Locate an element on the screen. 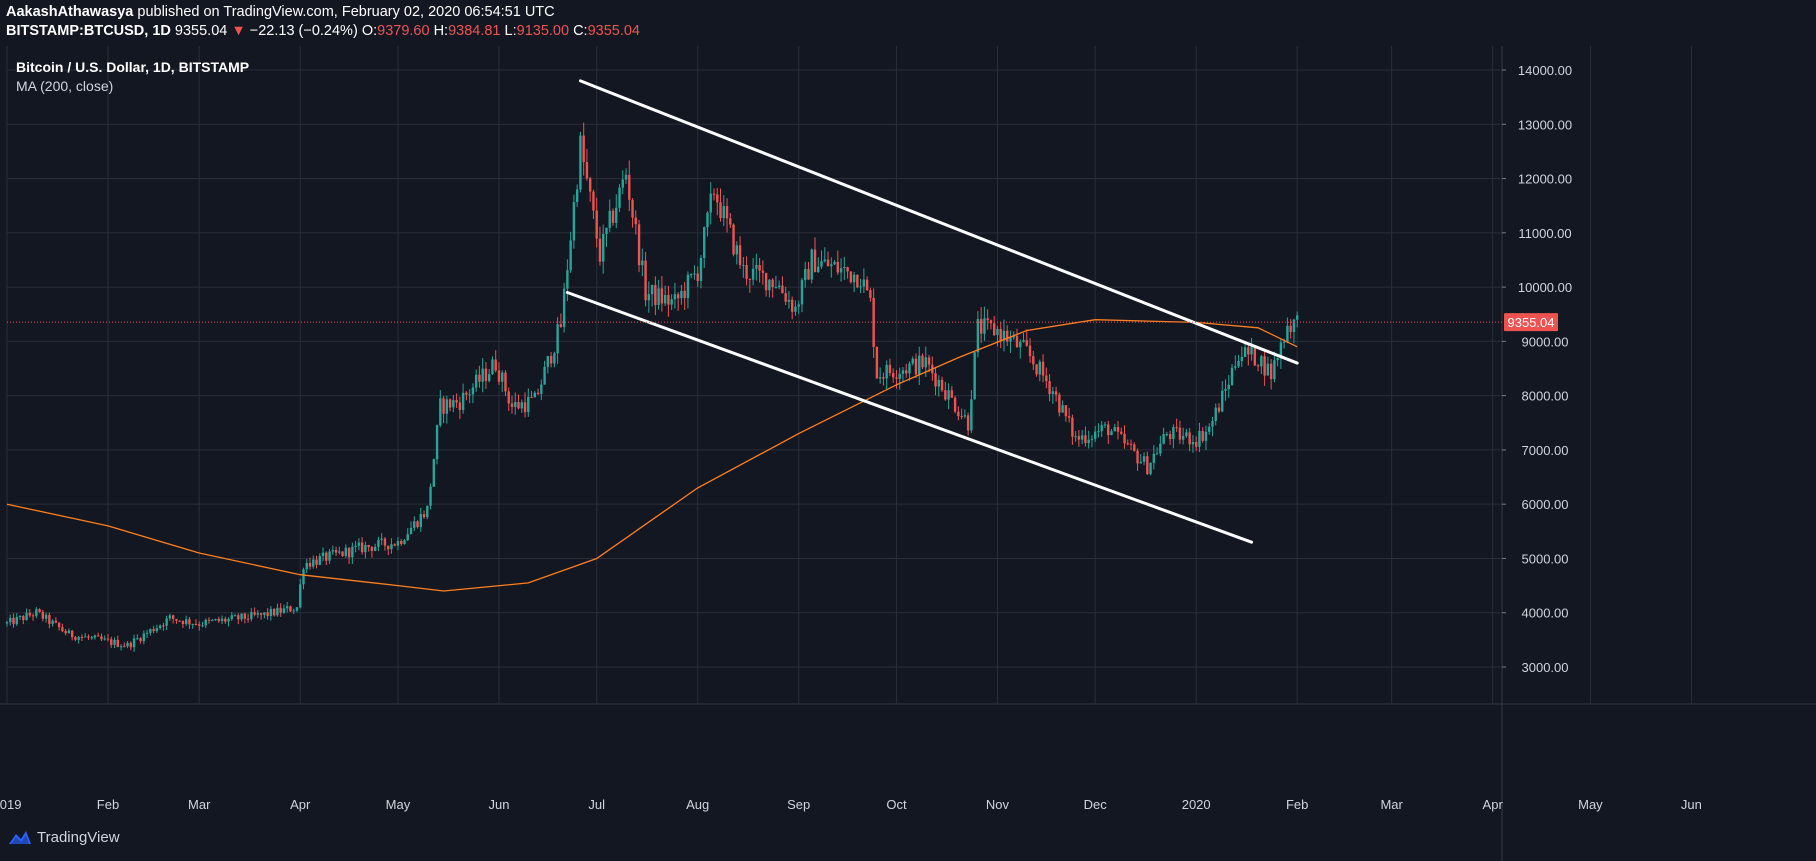 Image resolution: width=1816 pixels, height=861 pixels. open-value: 9379.60 is located at coordinates (403, 31).